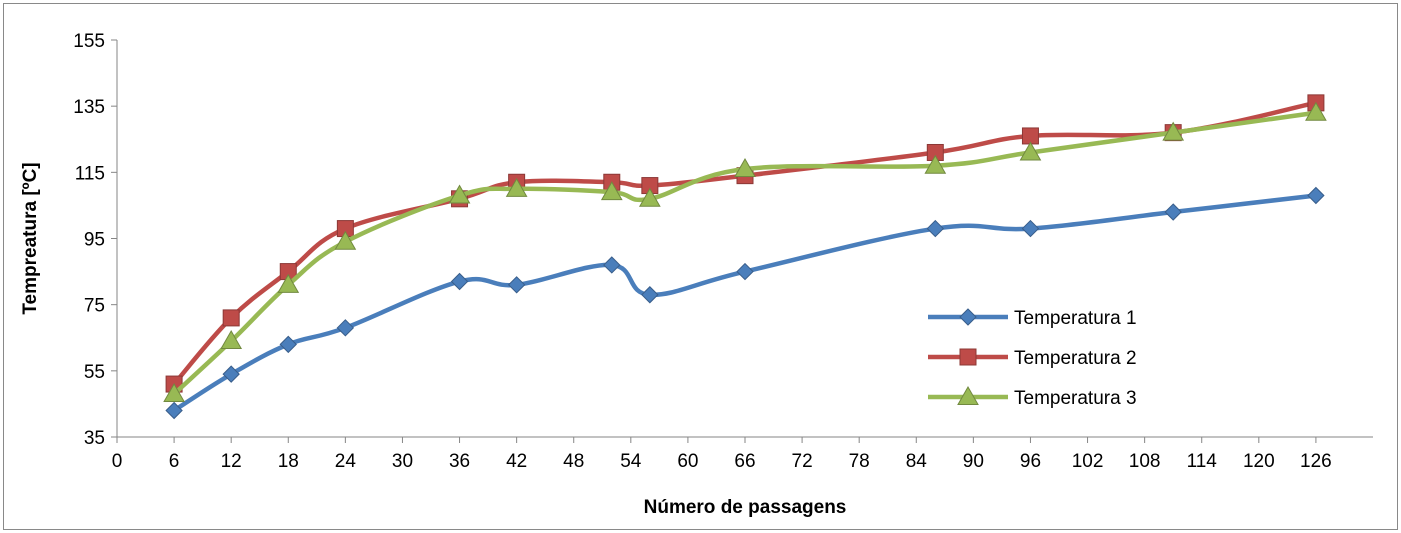 This screenshot has height=533, width=1401. What do you see at coordinates (94, 438) in the screenshot?
I see `y-tick-label: 35` at bounding box center [94, 438].